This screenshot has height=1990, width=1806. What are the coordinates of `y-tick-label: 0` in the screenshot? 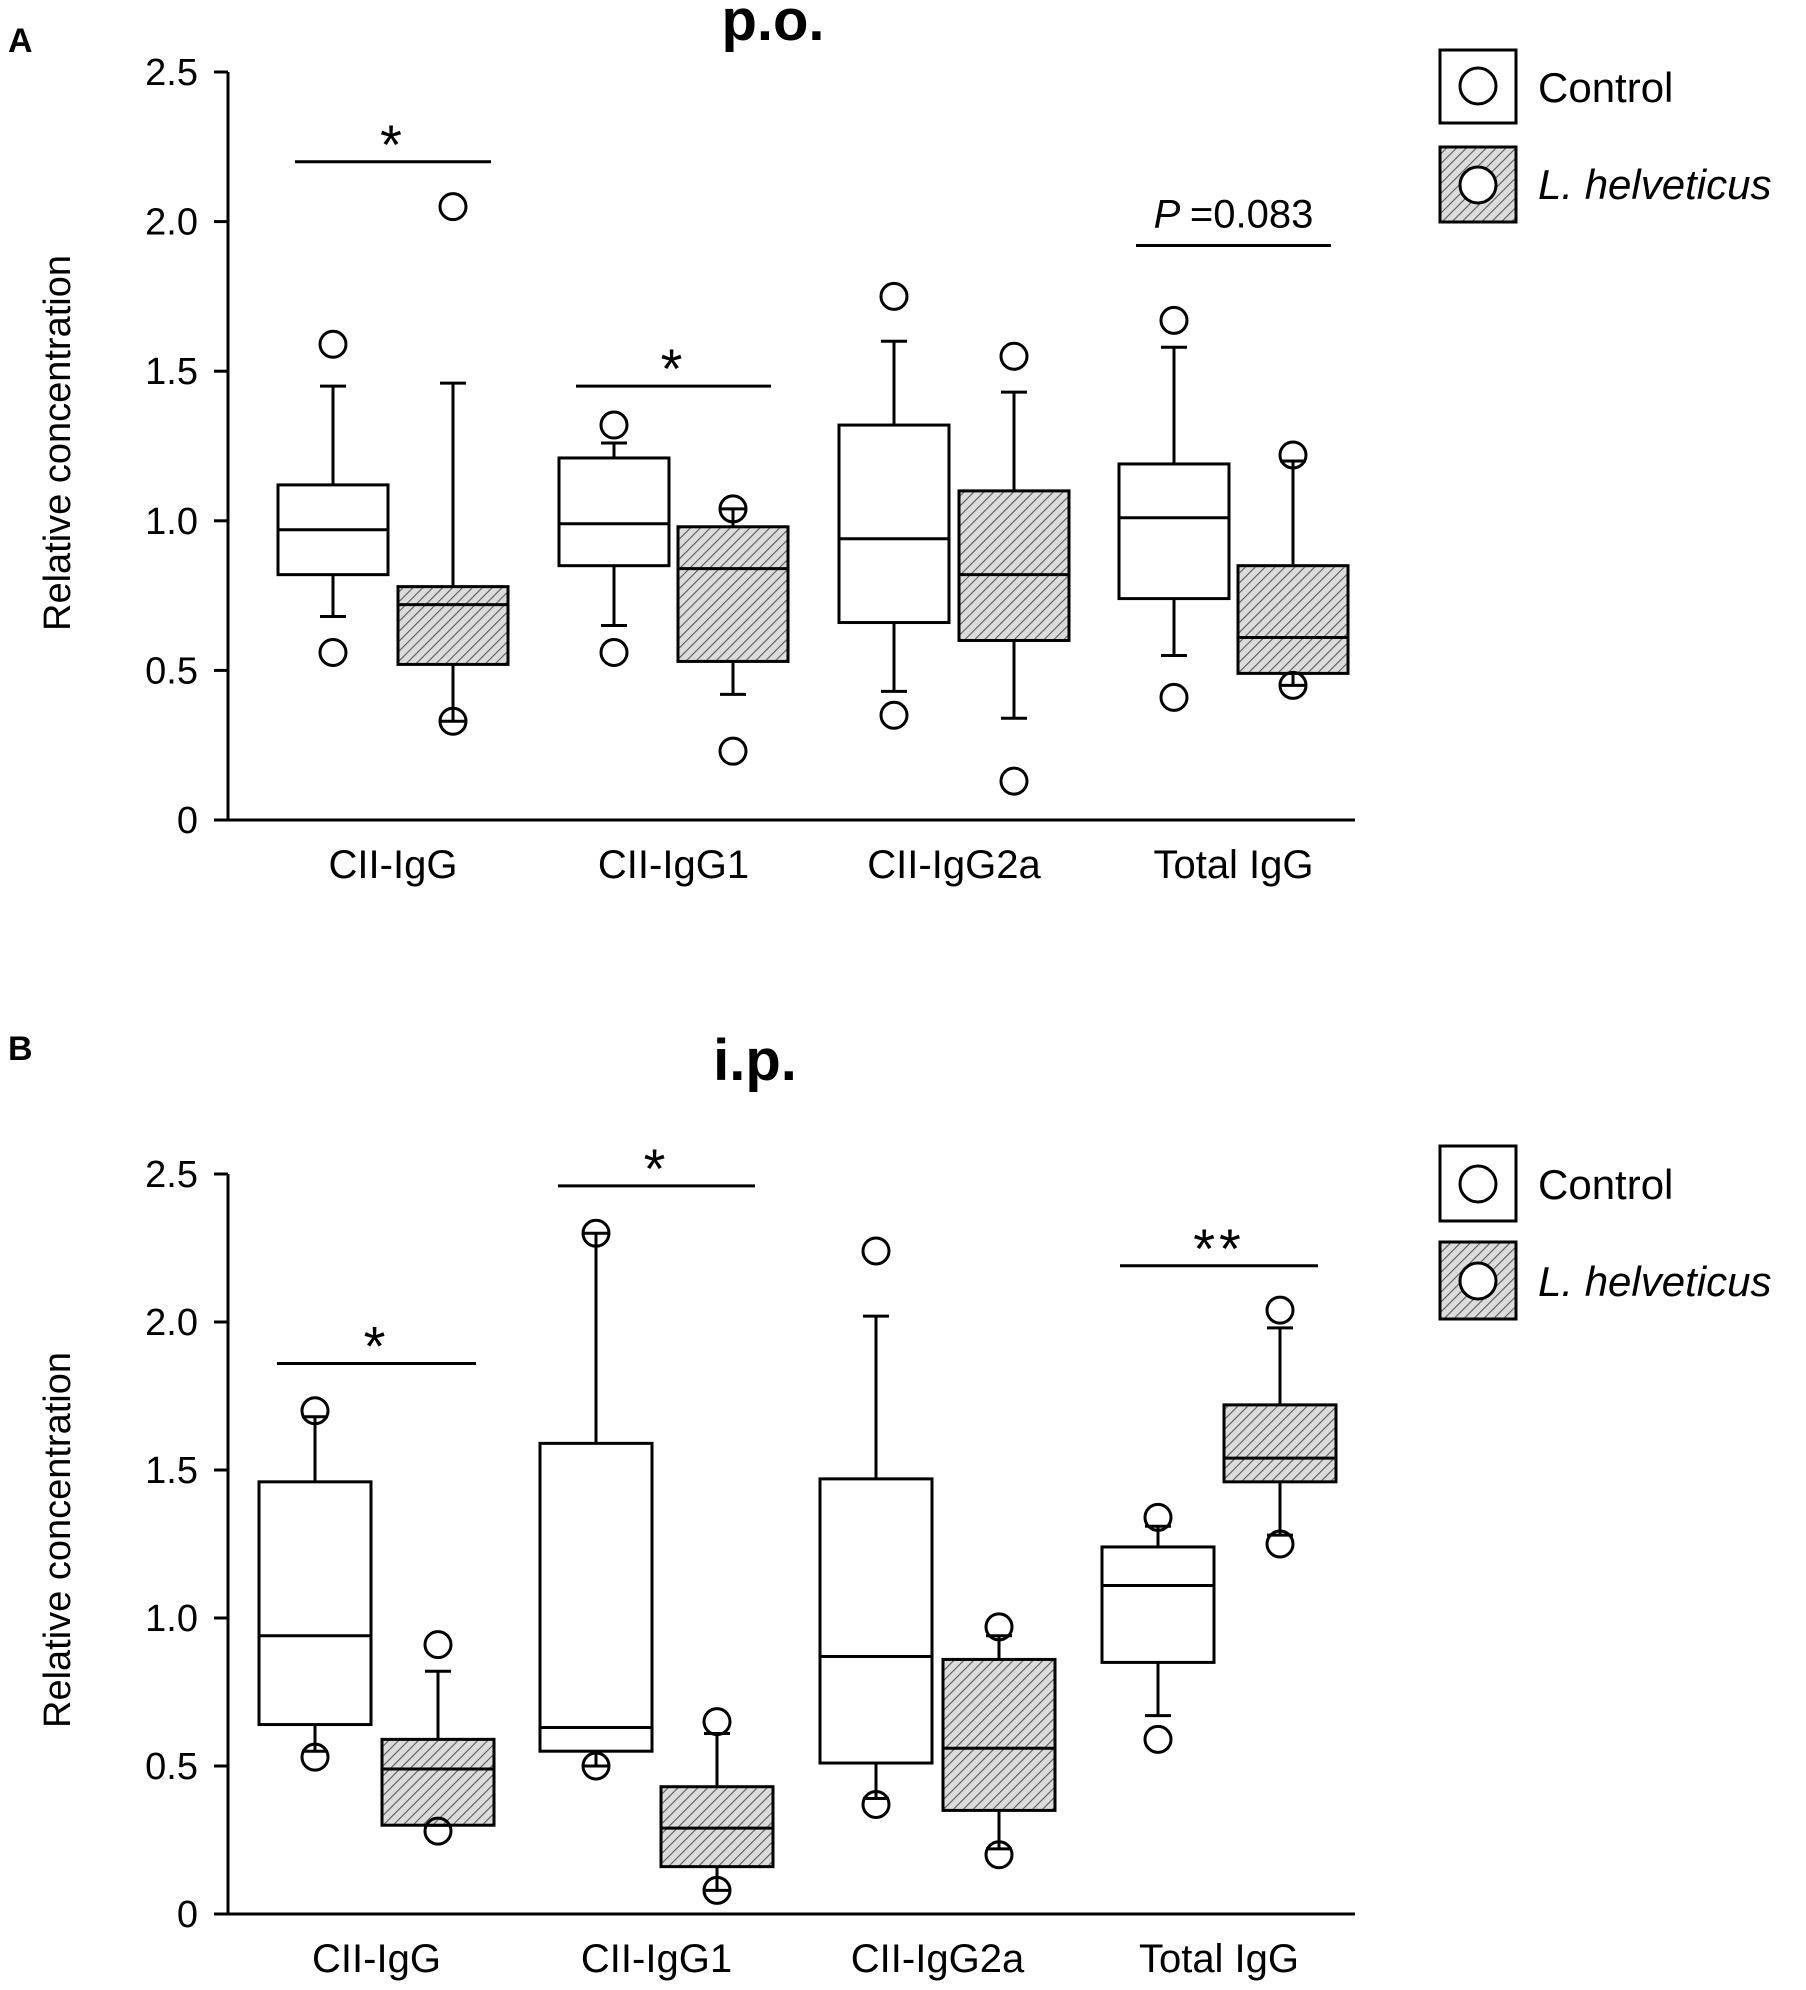 It's located at (187, 1915).